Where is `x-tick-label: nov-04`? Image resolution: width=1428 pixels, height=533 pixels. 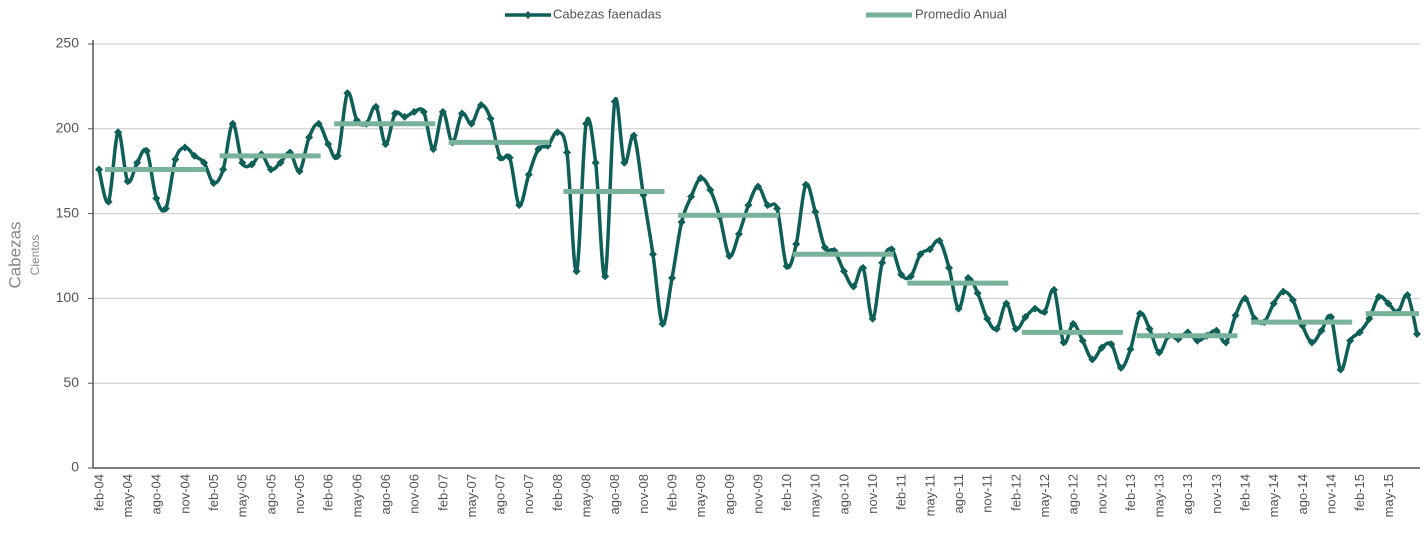
x-tick-label: nov-04 is located at coordinates (184, 494).